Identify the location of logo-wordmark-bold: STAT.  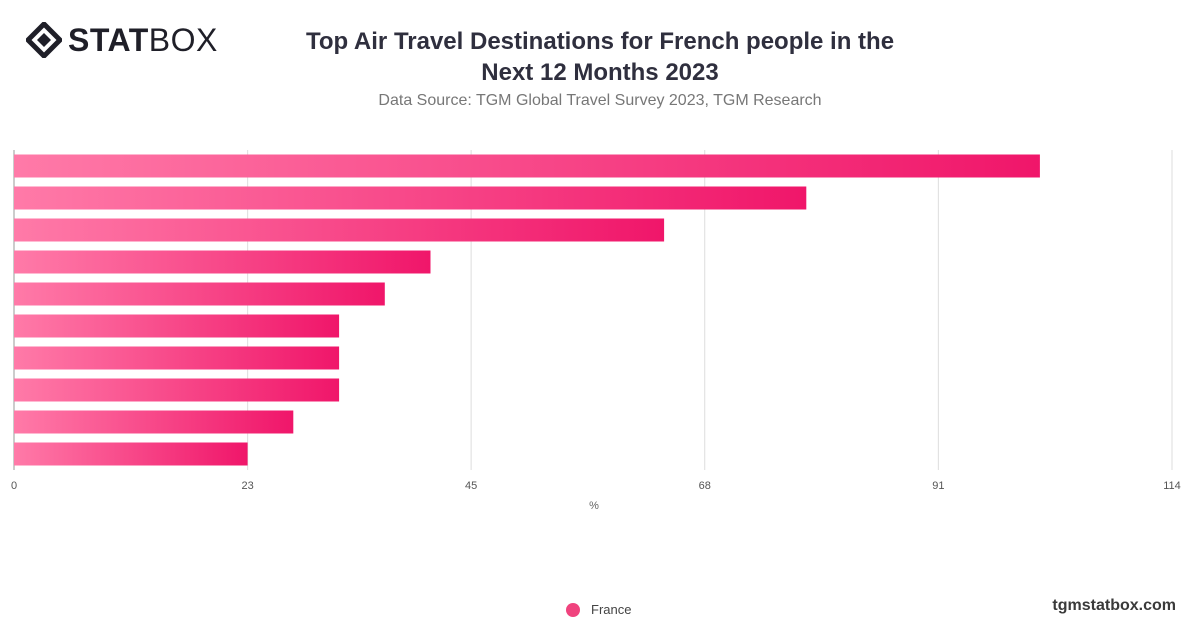
(108, 40).